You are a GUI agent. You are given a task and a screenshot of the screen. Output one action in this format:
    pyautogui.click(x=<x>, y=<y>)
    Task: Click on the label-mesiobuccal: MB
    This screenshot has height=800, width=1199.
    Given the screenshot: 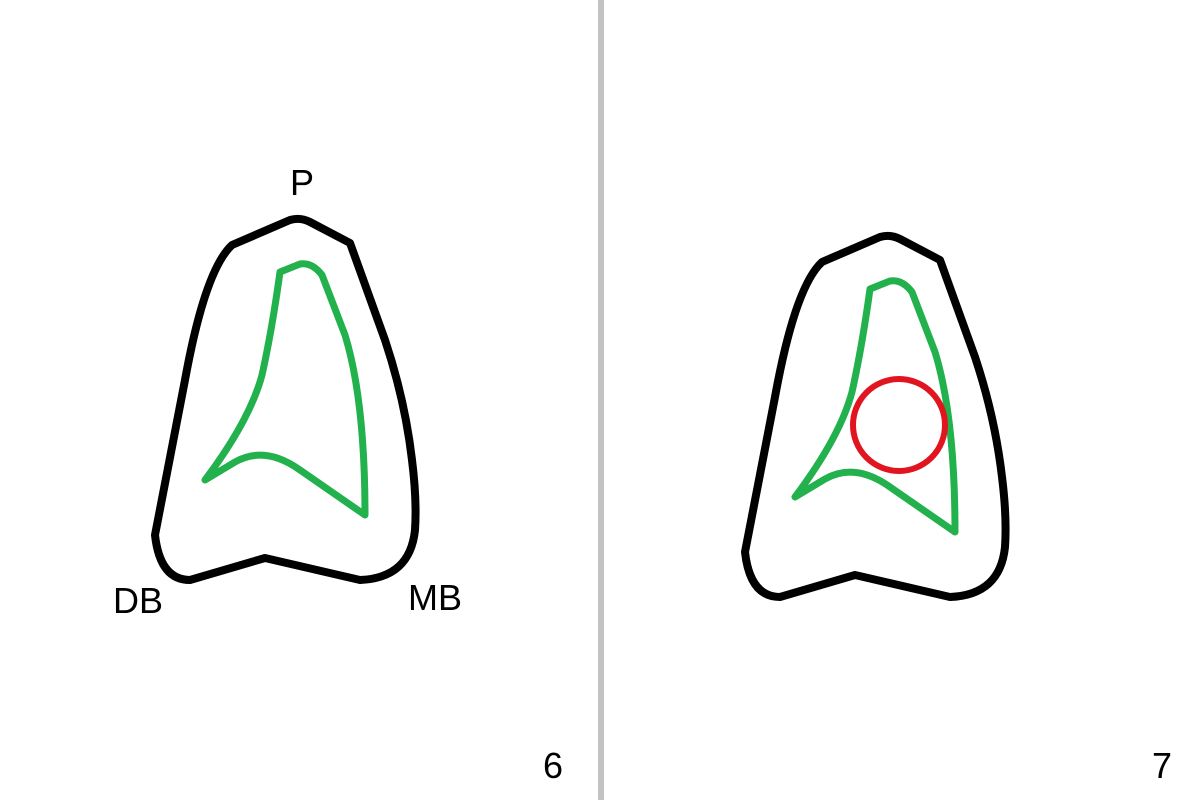 What is the action you would take?
    pyautogui.click(x=435, y=597)
    